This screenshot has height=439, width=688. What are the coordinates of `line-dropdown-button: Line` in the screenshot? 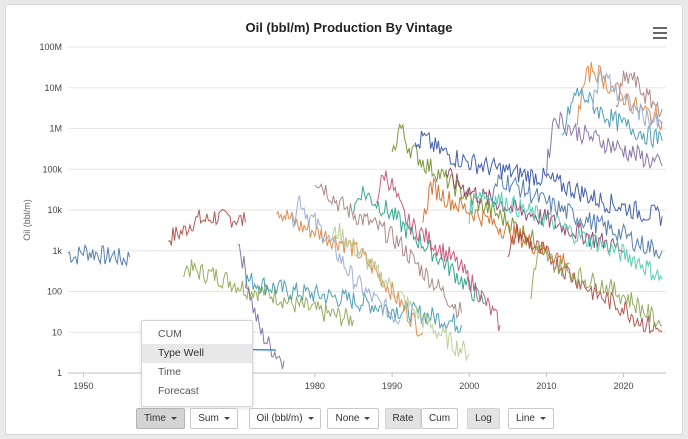 It's located at (531, 418).